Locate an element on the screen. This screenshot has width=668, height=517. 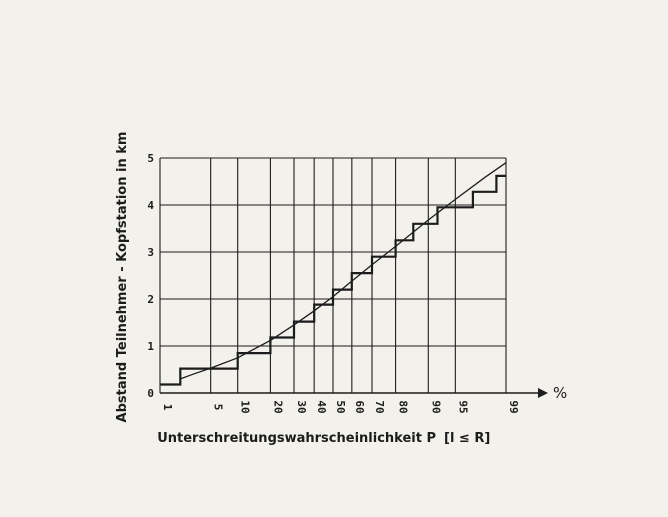
x-tick-label: 20 is located at coordinates (277, 406).